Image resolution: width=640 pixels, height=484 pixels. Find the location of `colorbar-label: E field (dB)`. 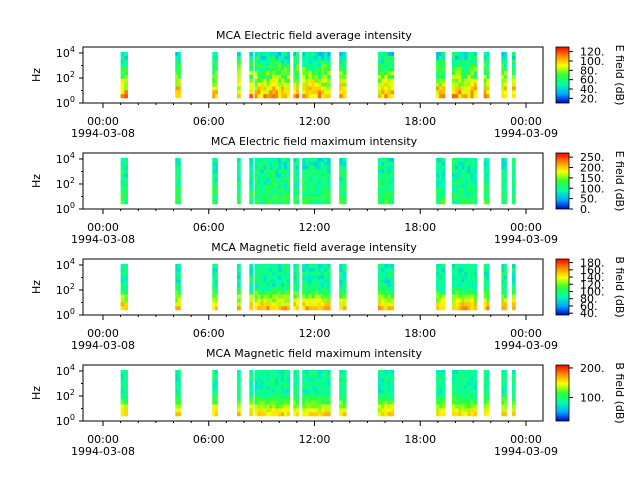

colorbar-label: E field (dB) is located at coordinates (619, 75).